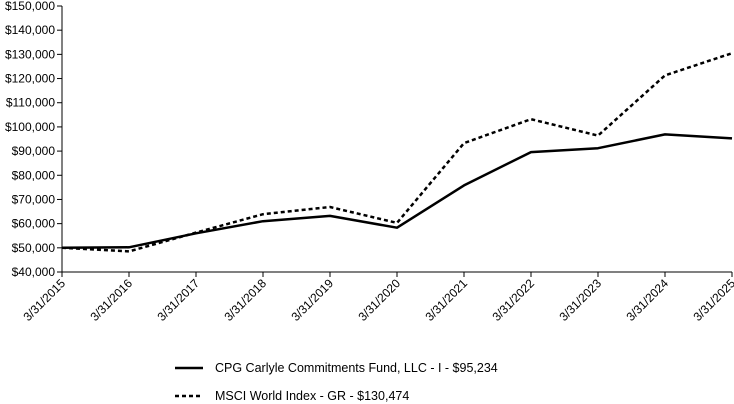  I want to click on x-tick-label: 3/31/2016, so click(111, 300).